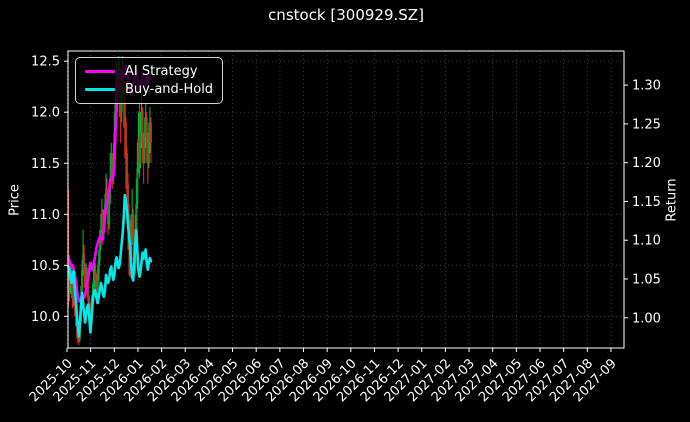 The height and width of the screenshot is (422, 690). I want to click on y-tick-label-left: 11.0, so click(45, 215).